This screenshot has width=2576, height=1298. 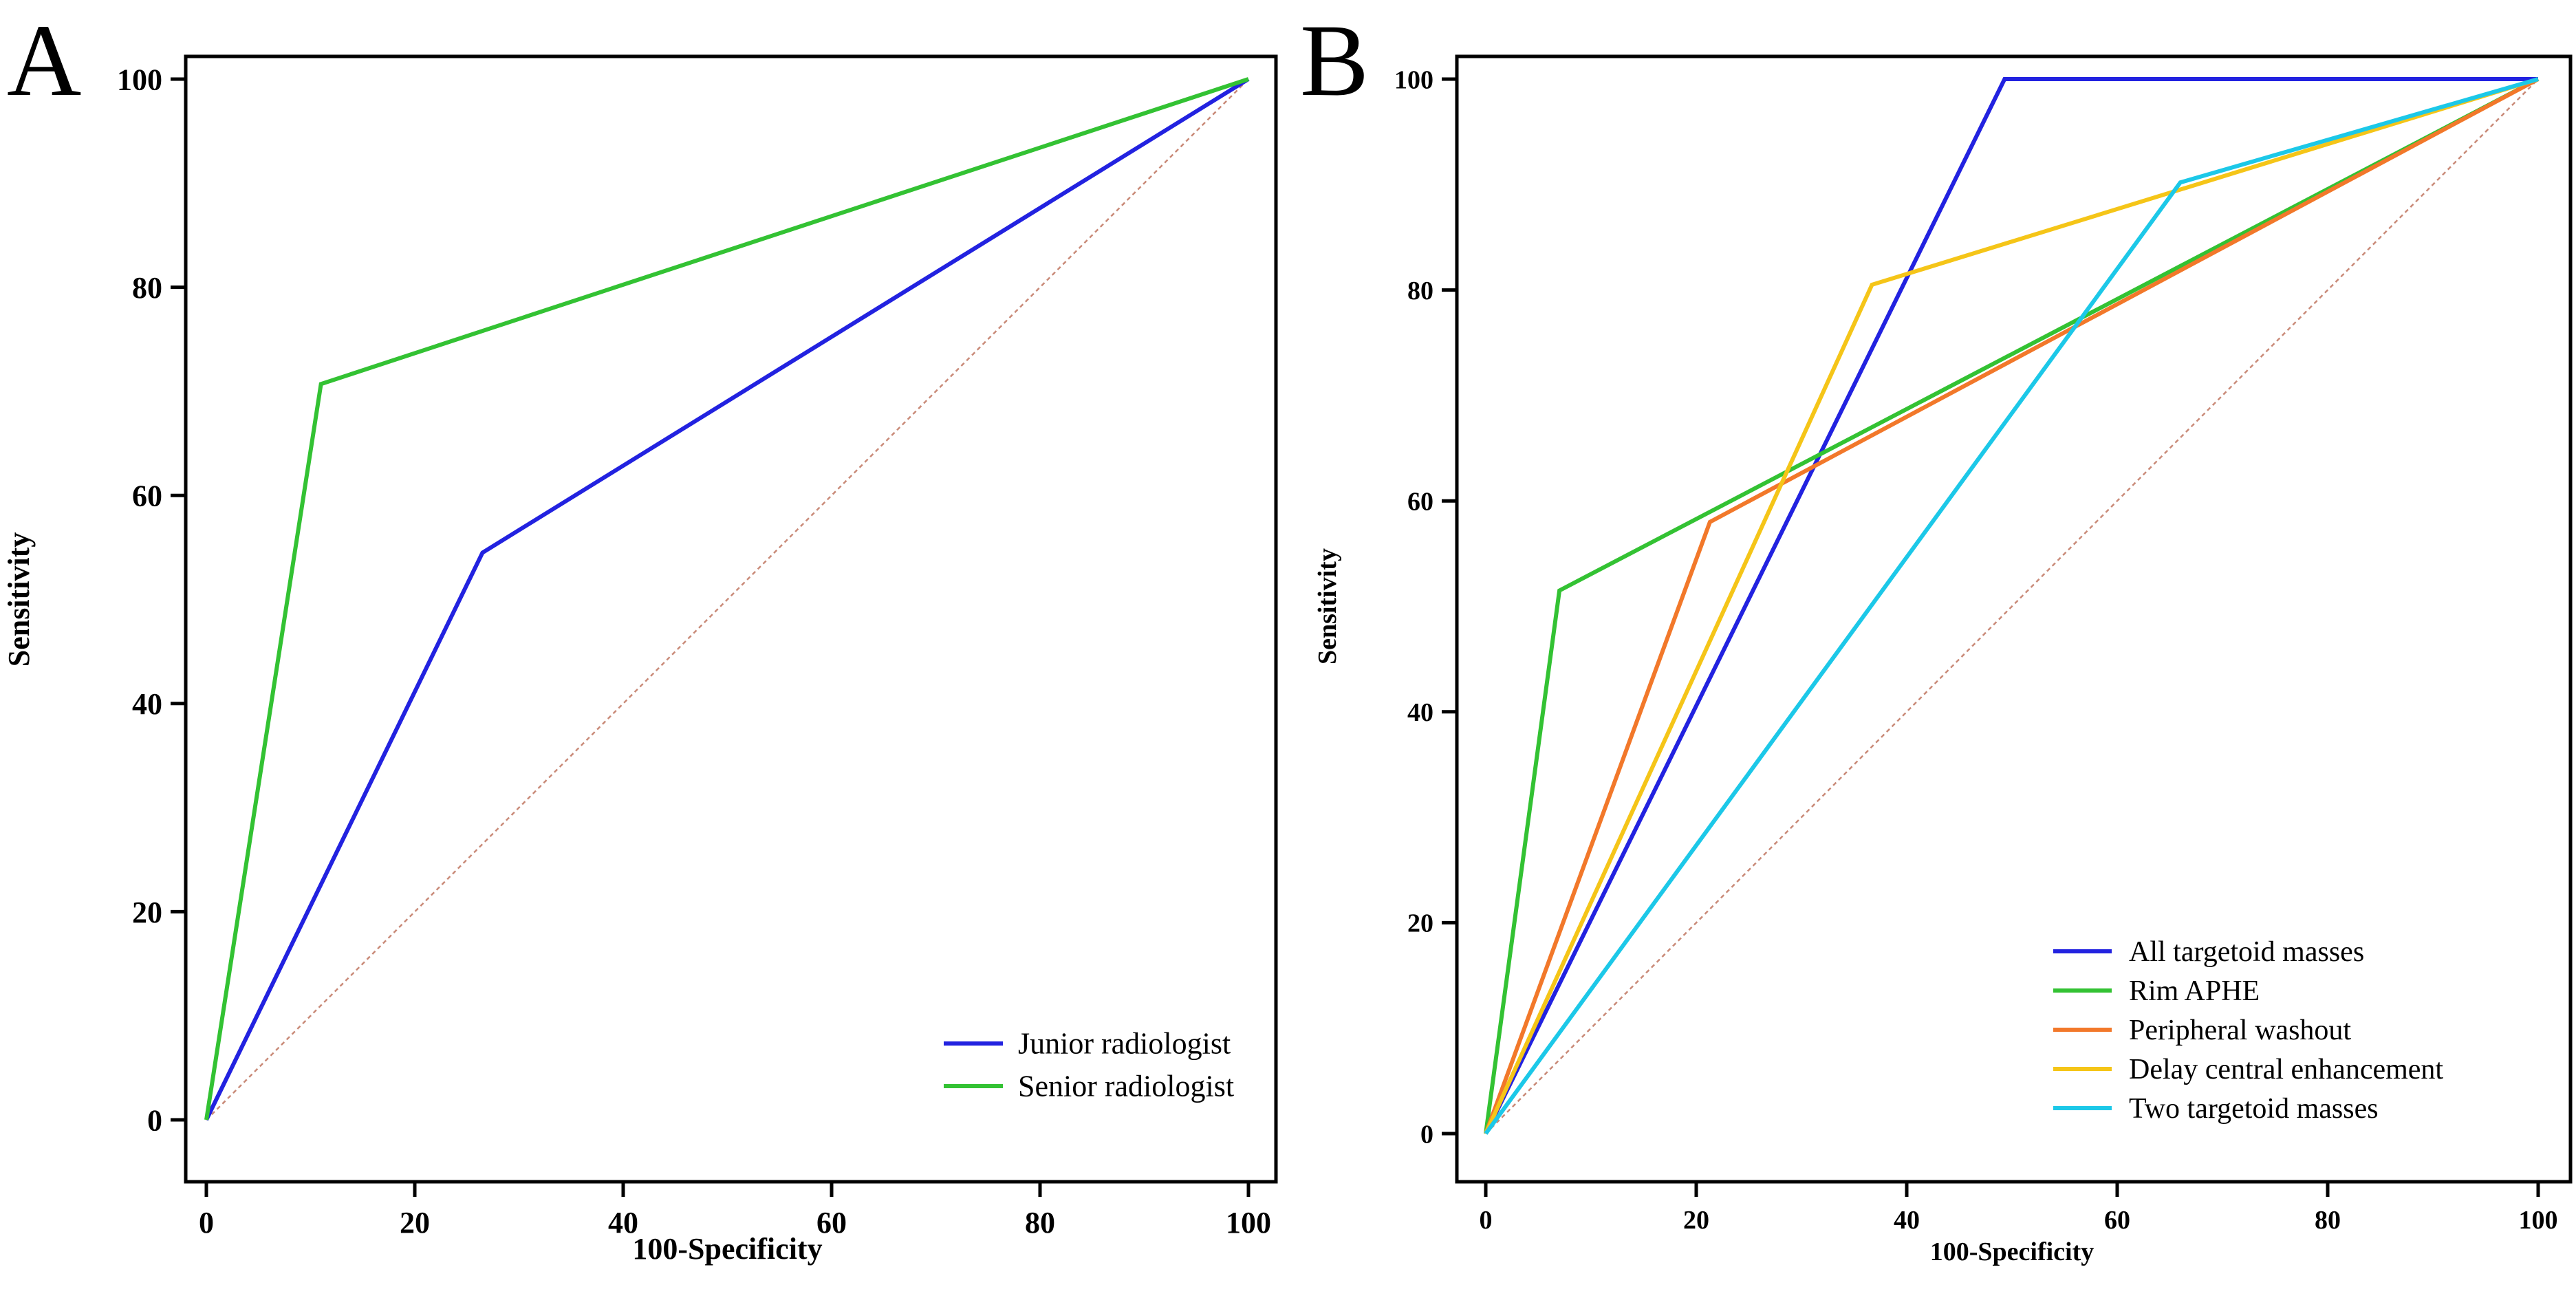 What do you see at coordinates (2240, 1030) in the screenshot?
I see `legend-label: Peripheral washout` at bounding box center [2240, 1030].